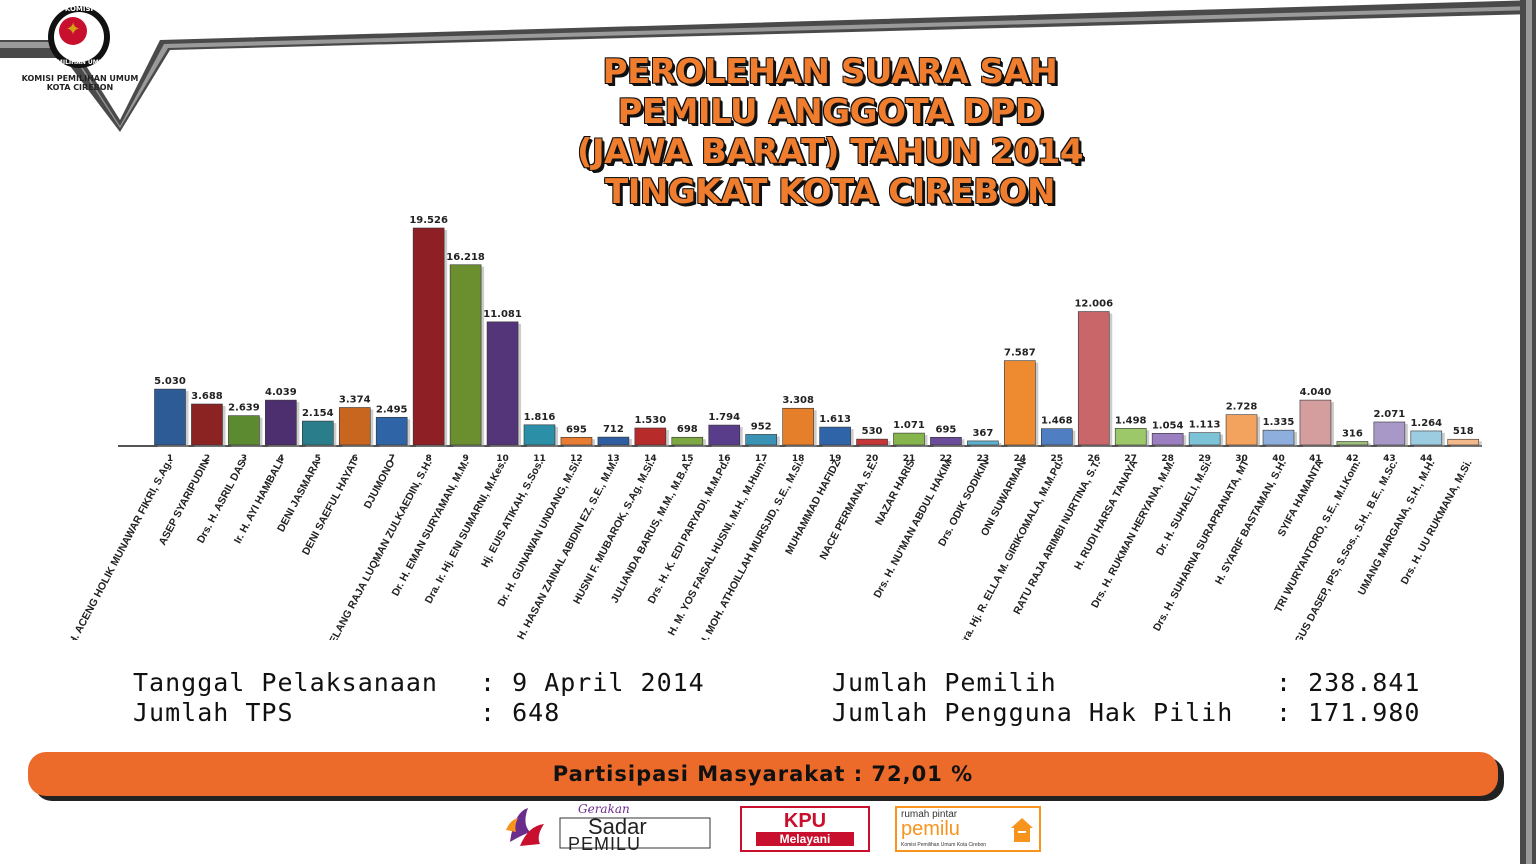 This screenshot has height=864, width=1536. Describe the element at coordinates (761, 426) in the screenshot. I see `value-label: 952` at that location.